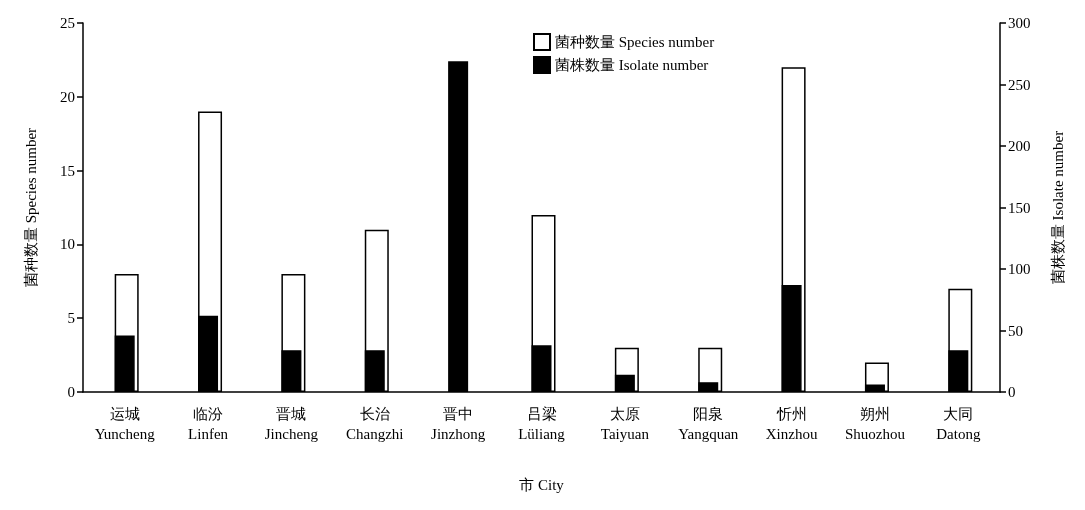 Image resolution: width=1085 pixels, height=510 pixels. Describe the element at coordinates (67, 170) in the screenshot. I see `y-tick-label: 15` at that location.